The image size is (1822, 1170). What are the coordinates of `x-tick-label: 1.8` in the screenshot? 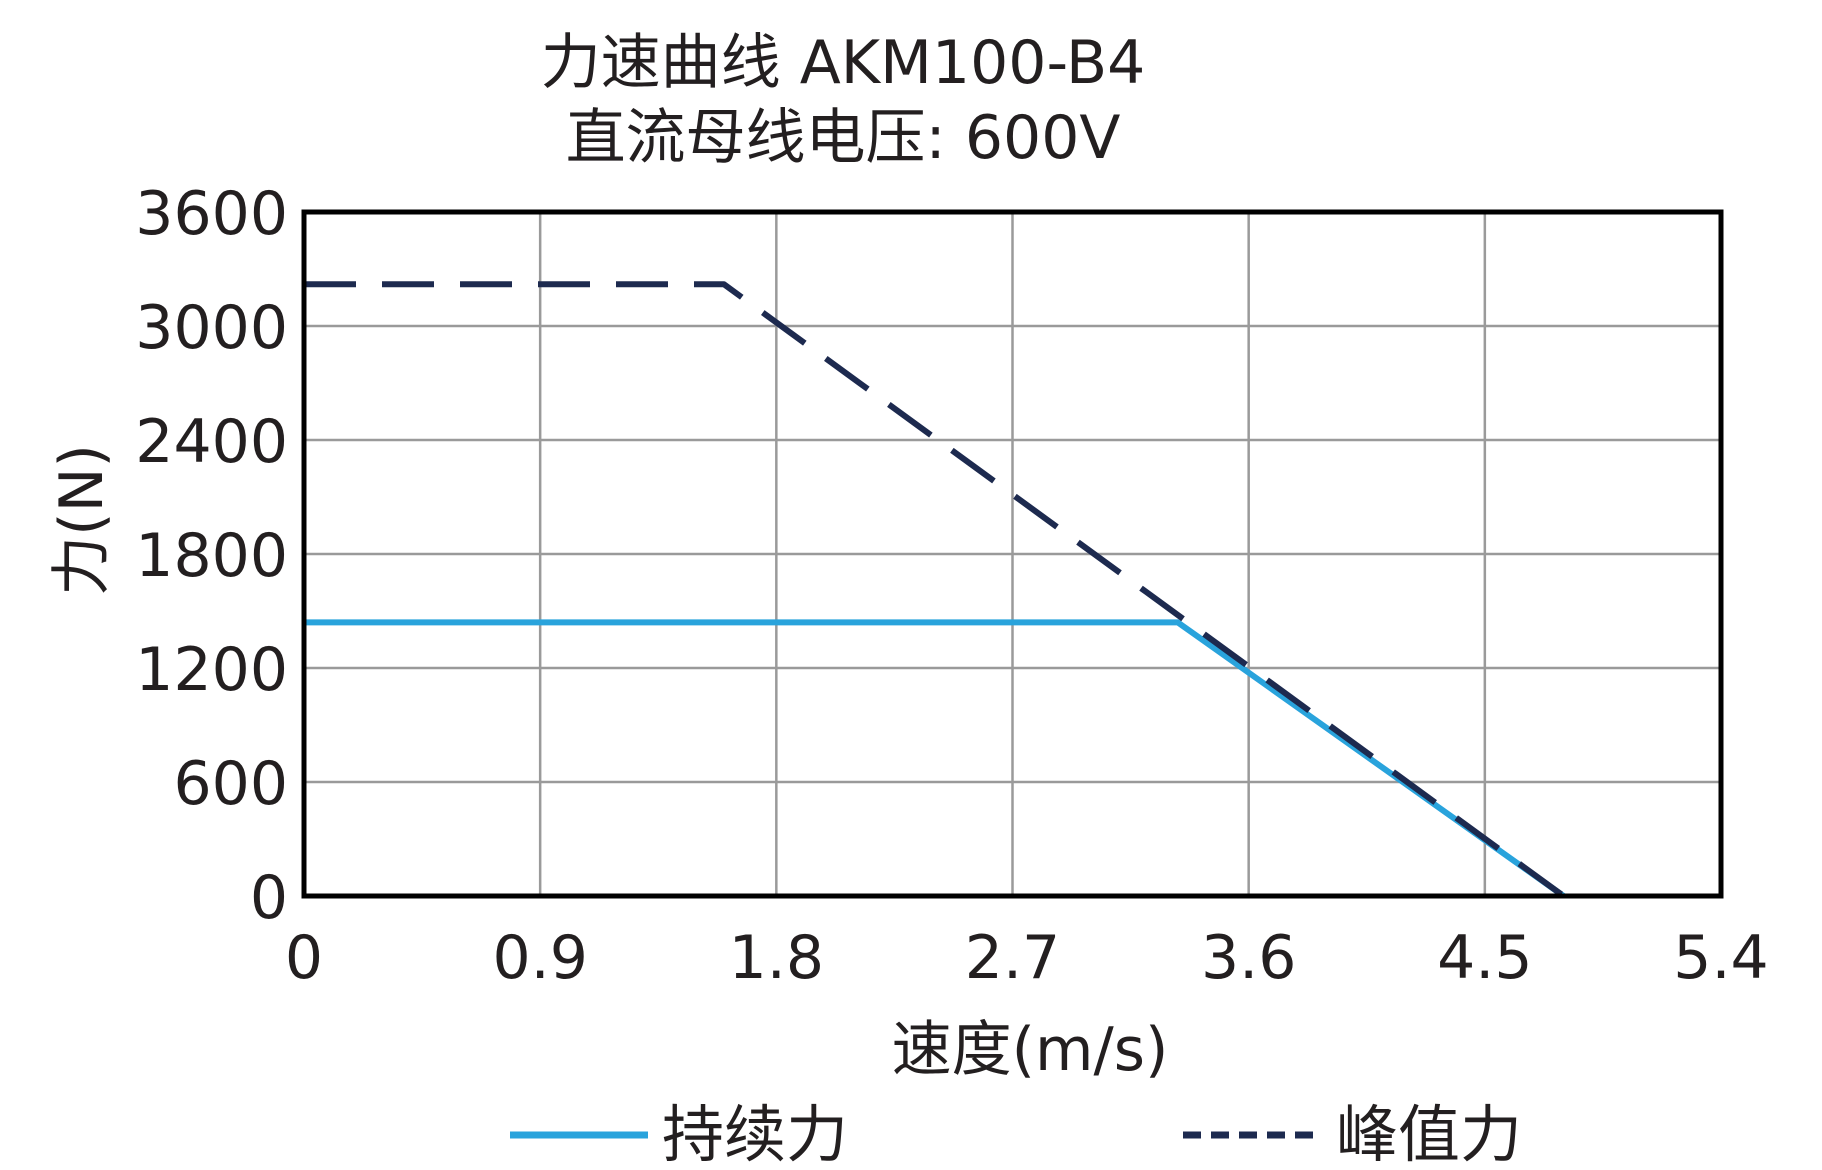 It's located at (776, 958).